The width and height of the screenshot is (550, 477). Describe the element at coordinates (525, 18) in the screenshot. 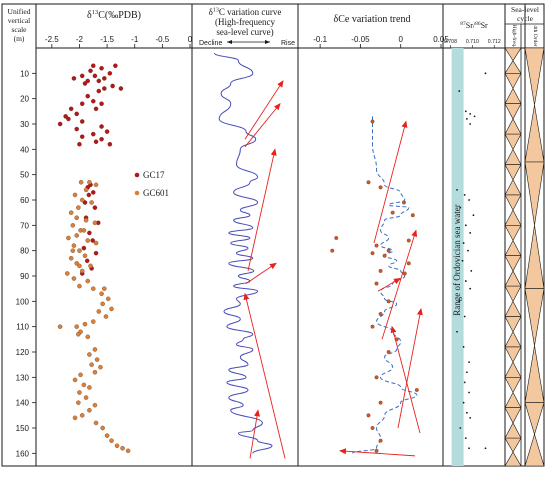

I see `cycle-title-line2: cycle` at that location.